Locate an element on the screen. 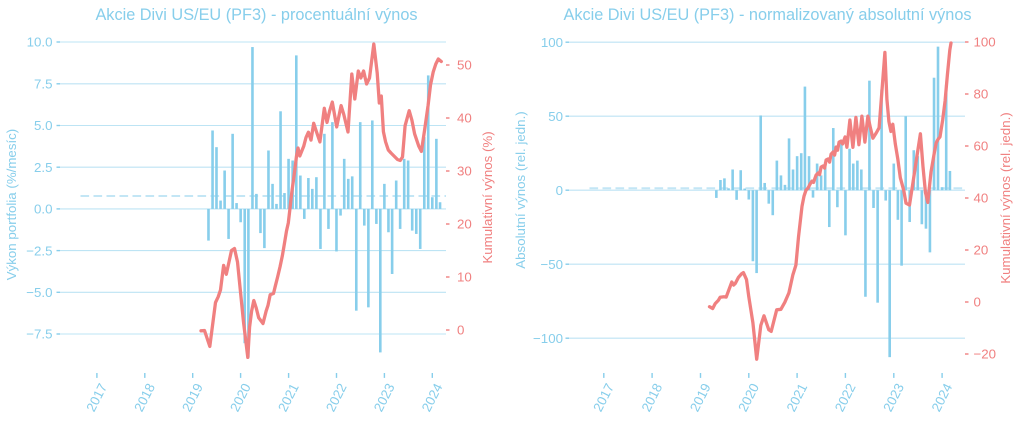  svg-text: 10.0 is located at coordinates (40, 42).